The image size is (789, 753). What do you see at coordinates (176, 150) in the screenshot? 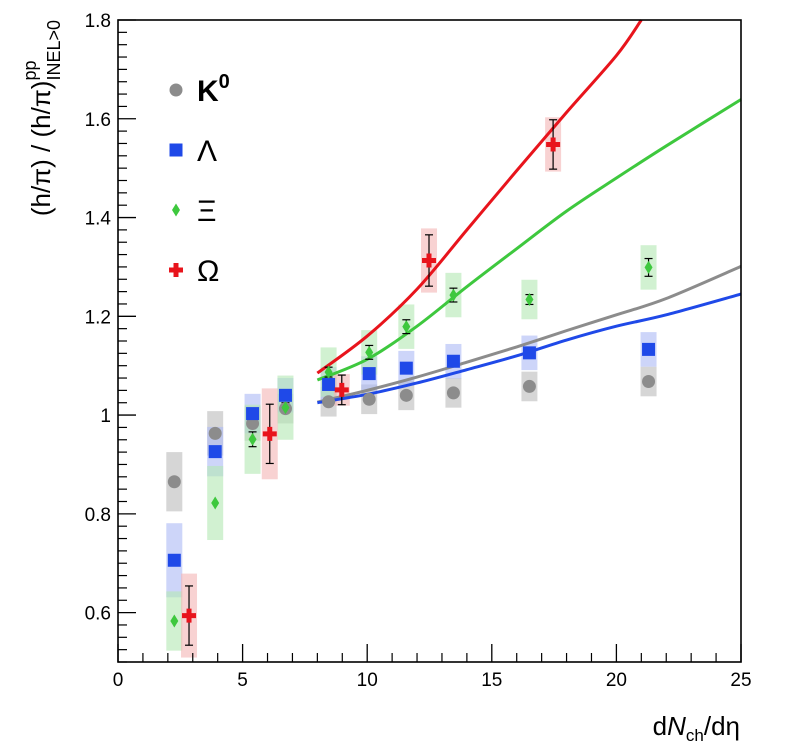
I see `legend-marker-lambda` at bounding box center [176, 150].